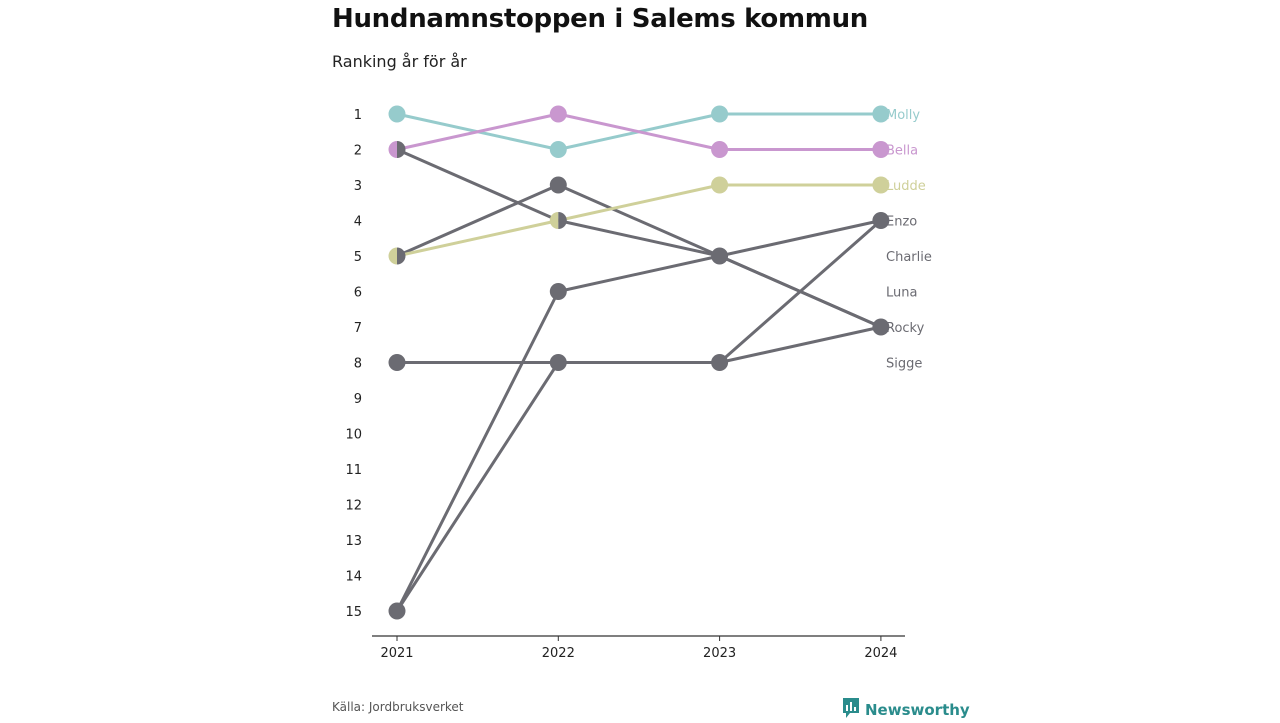 The width and height of the screenshot is (1280, 723). Describe the element at coordinates (358, 186) in the screenshot. I see `y-tick-label: 3` at that location.